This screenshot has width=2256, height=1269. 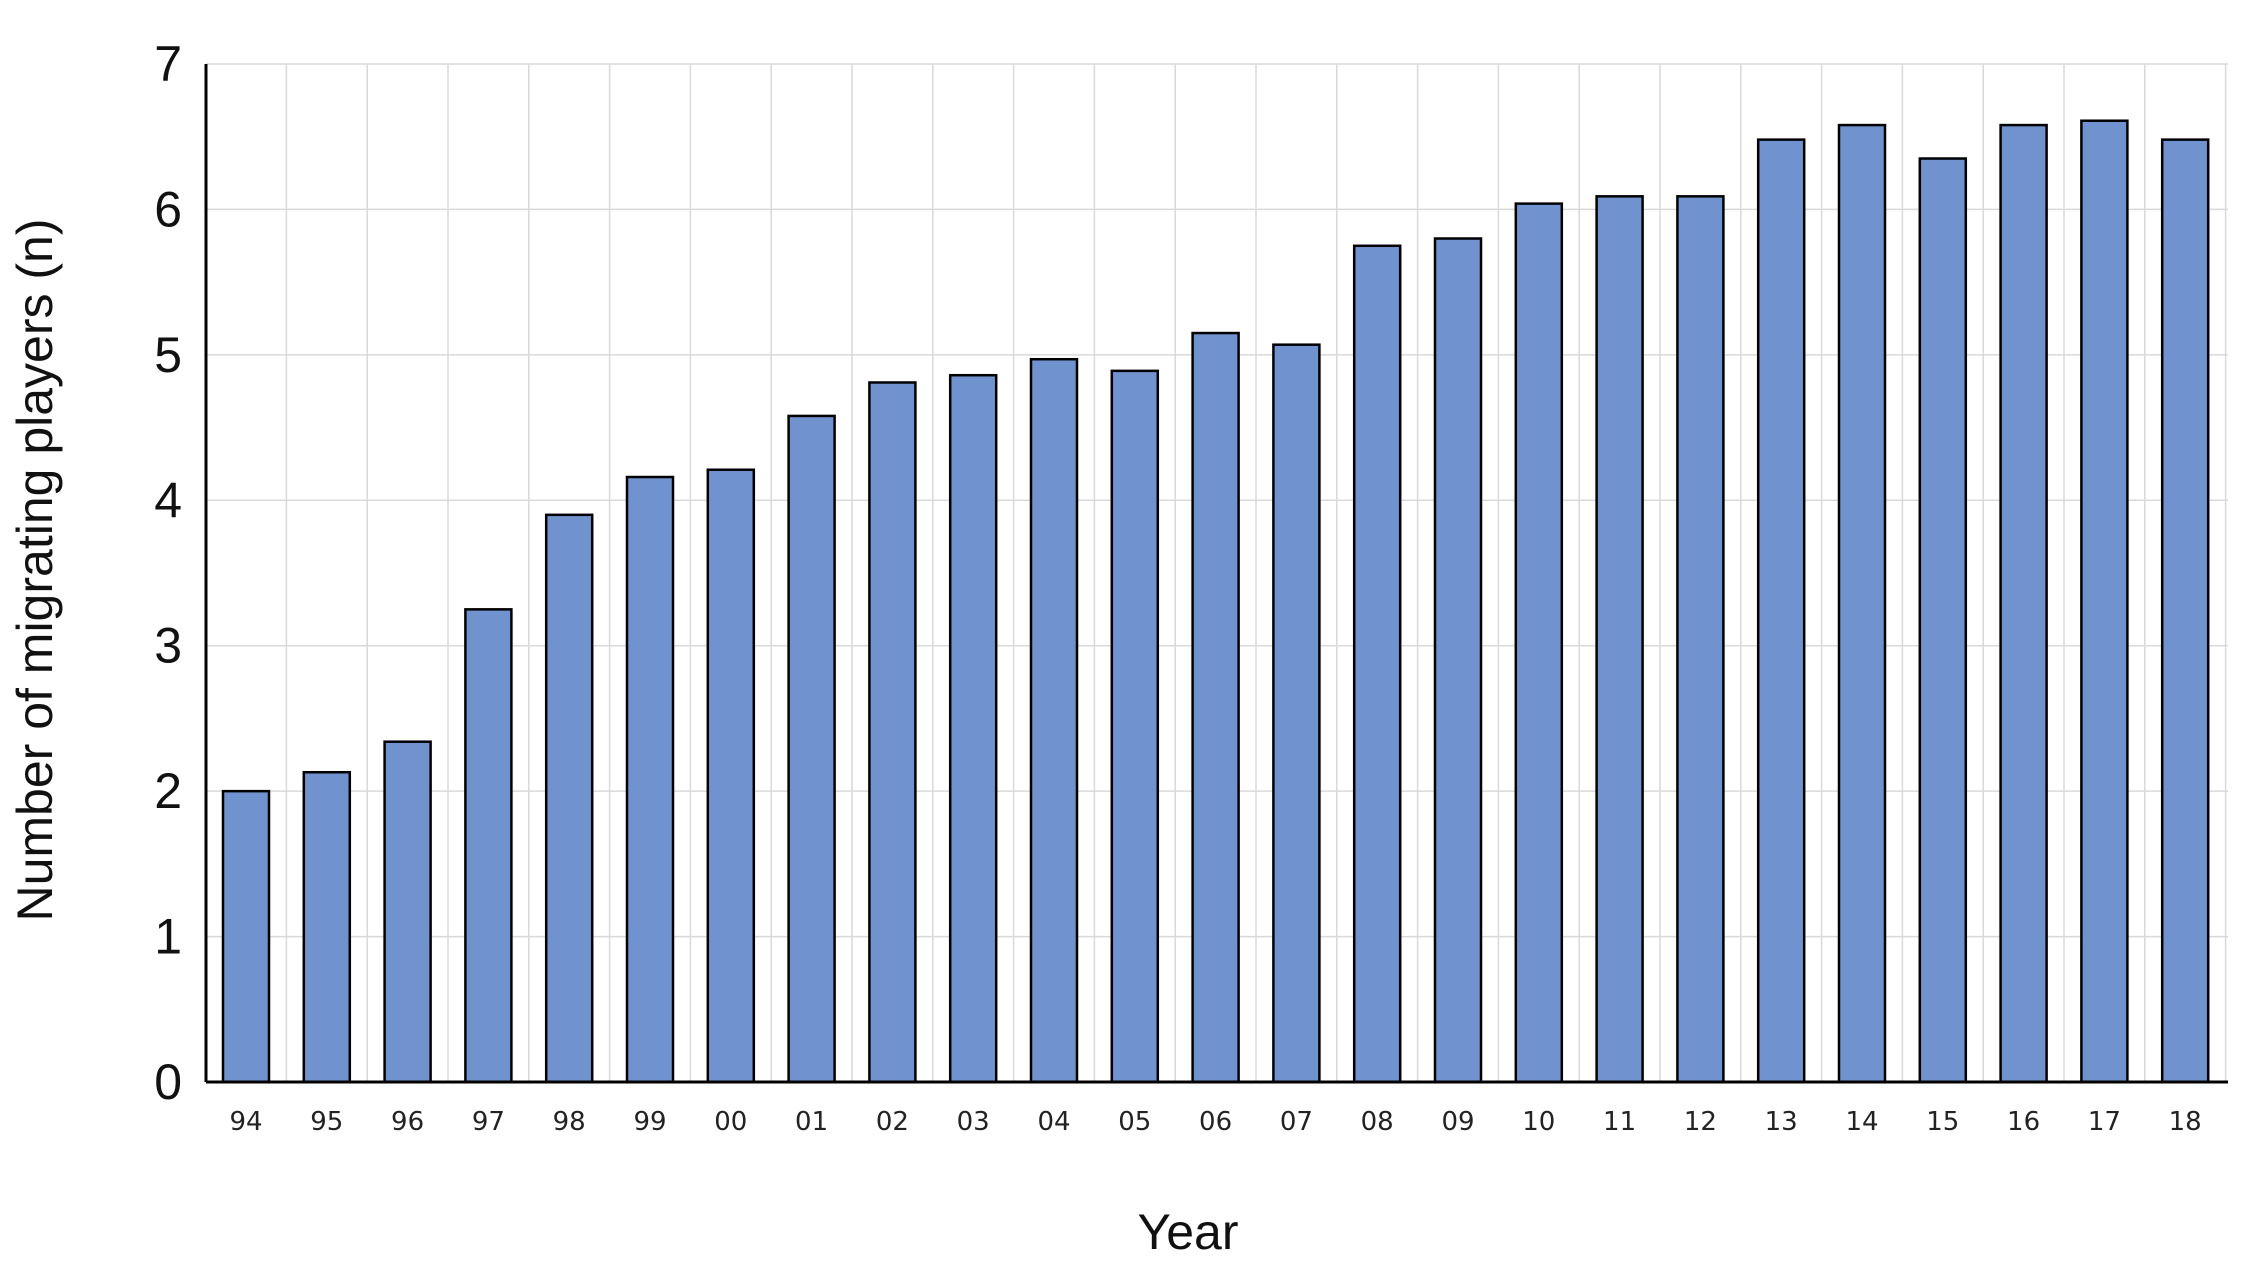 I want to click on x-tick-label: 17, so click(x=2104, y=1122).